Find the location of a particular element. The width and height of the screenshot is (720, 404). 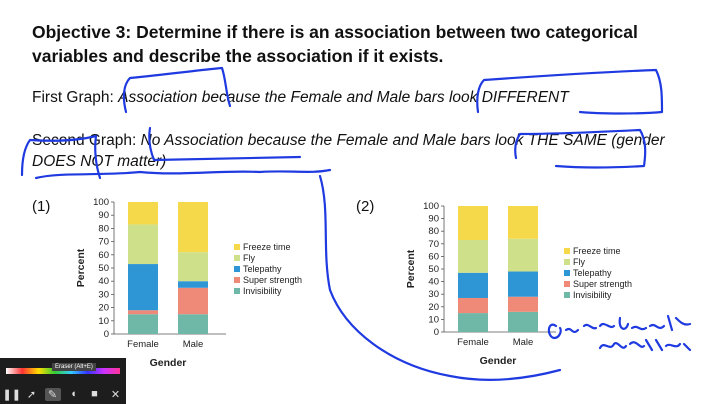

pause-icon: ❚❚ is located at coordinates (11, 394).